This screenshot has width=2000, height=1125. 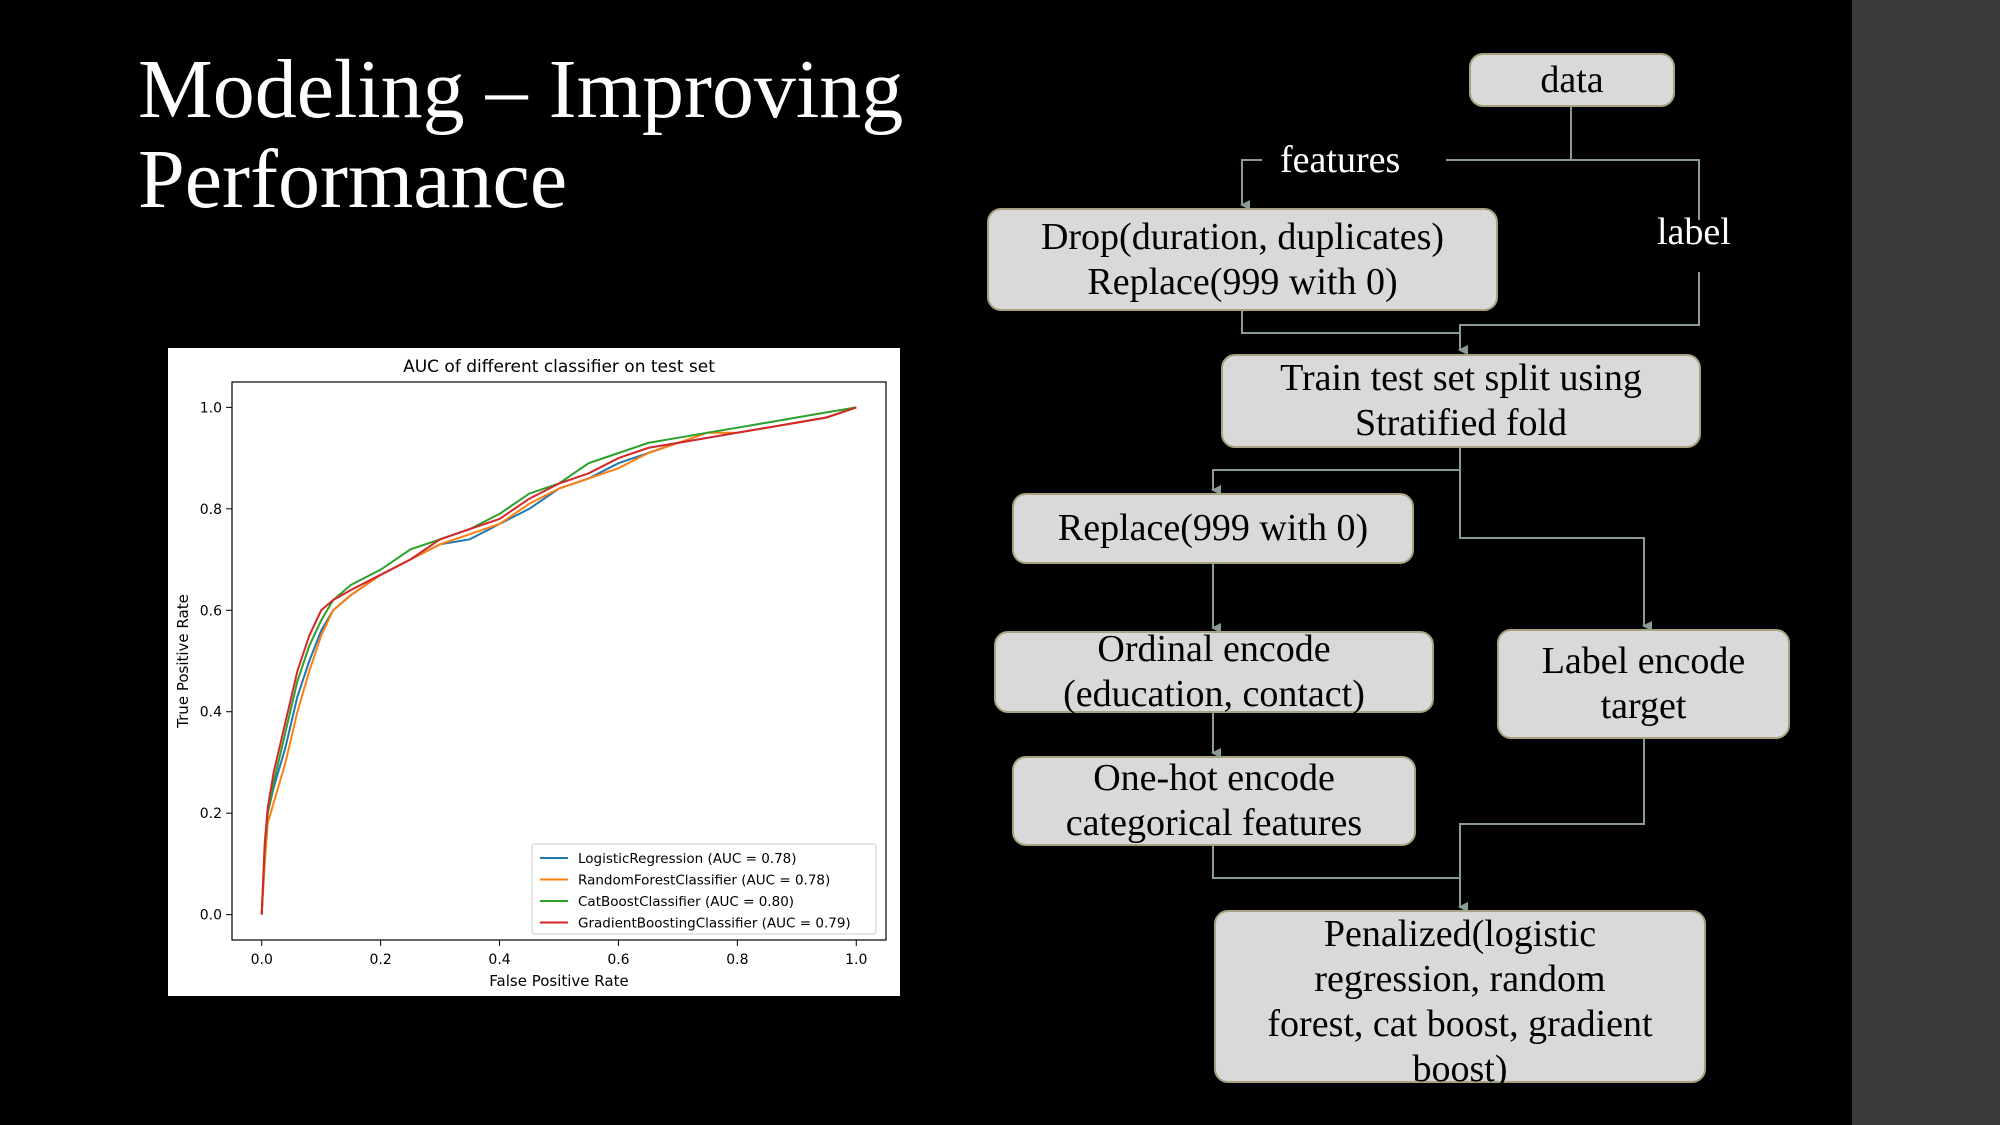 I want to click on title-line-1: Modeling – Improving, so click(x=521, y=89).